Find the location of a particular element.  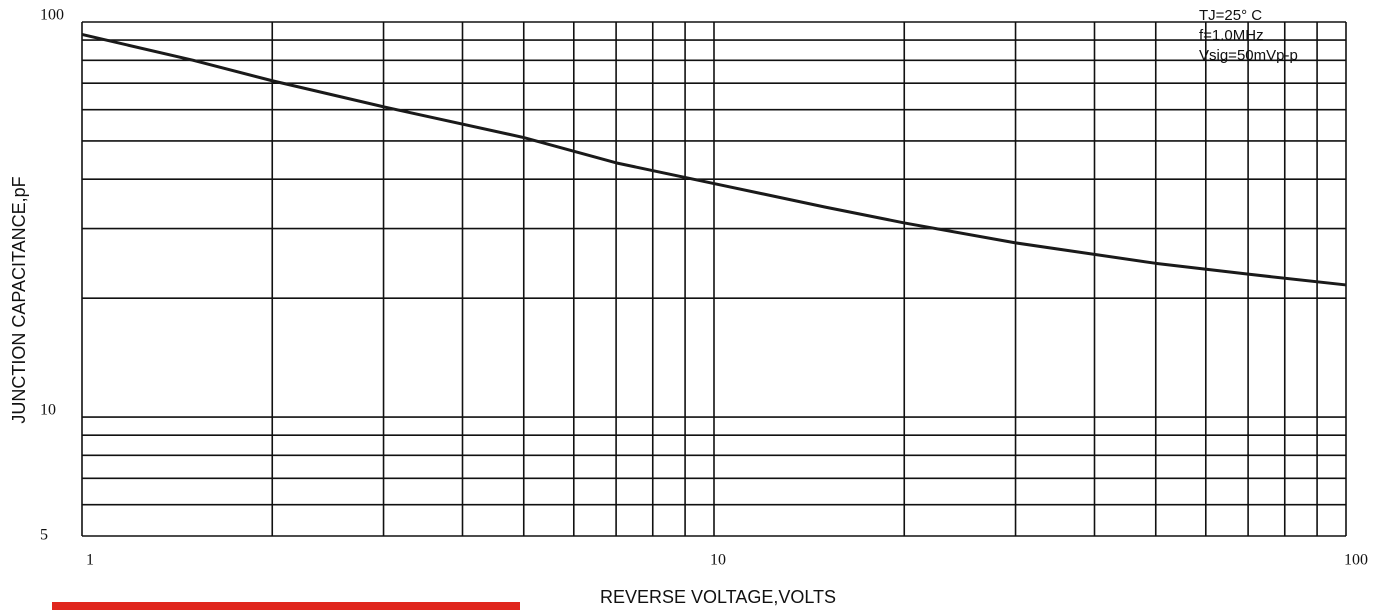

y-axis-label: JUNCTION CAPACITANCE,pF is located at coordinates (19, 299).